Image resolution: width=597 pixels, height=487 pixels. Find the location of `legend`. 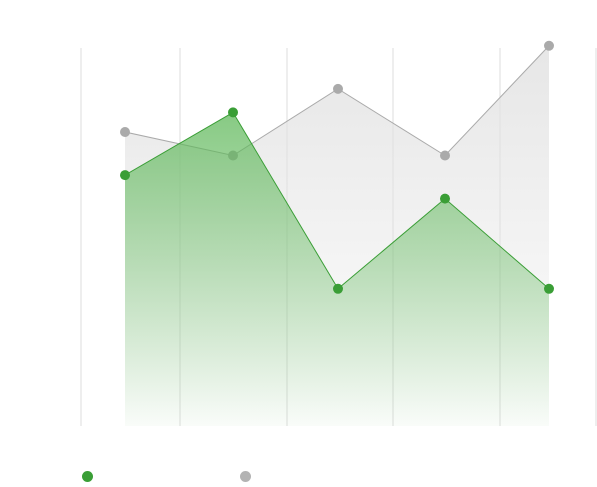

legend is located at coordinates (240, 476).